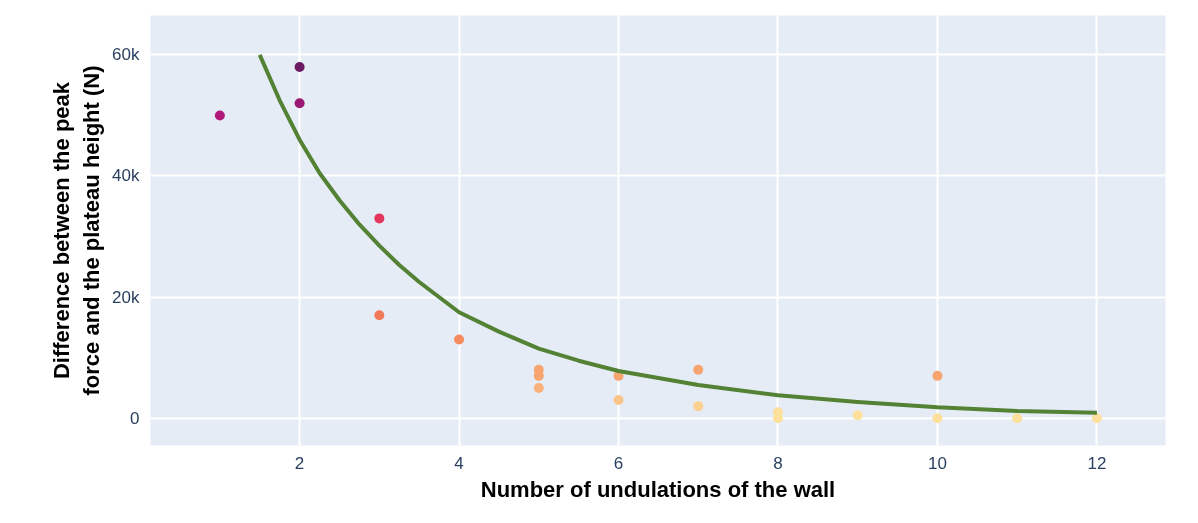 Image resolution: width=1198 pixels, height=523 pixels. What do you see at coordinates (1097, 463) in the screenshot?
I see `x-tick-label: 12` at bounding box center [1097, 463].